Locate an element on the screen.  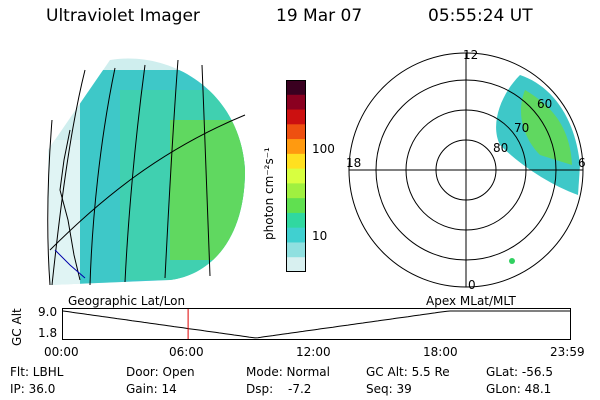
altitude-ylabel: GC Alt is located at coordinates (17, 327).